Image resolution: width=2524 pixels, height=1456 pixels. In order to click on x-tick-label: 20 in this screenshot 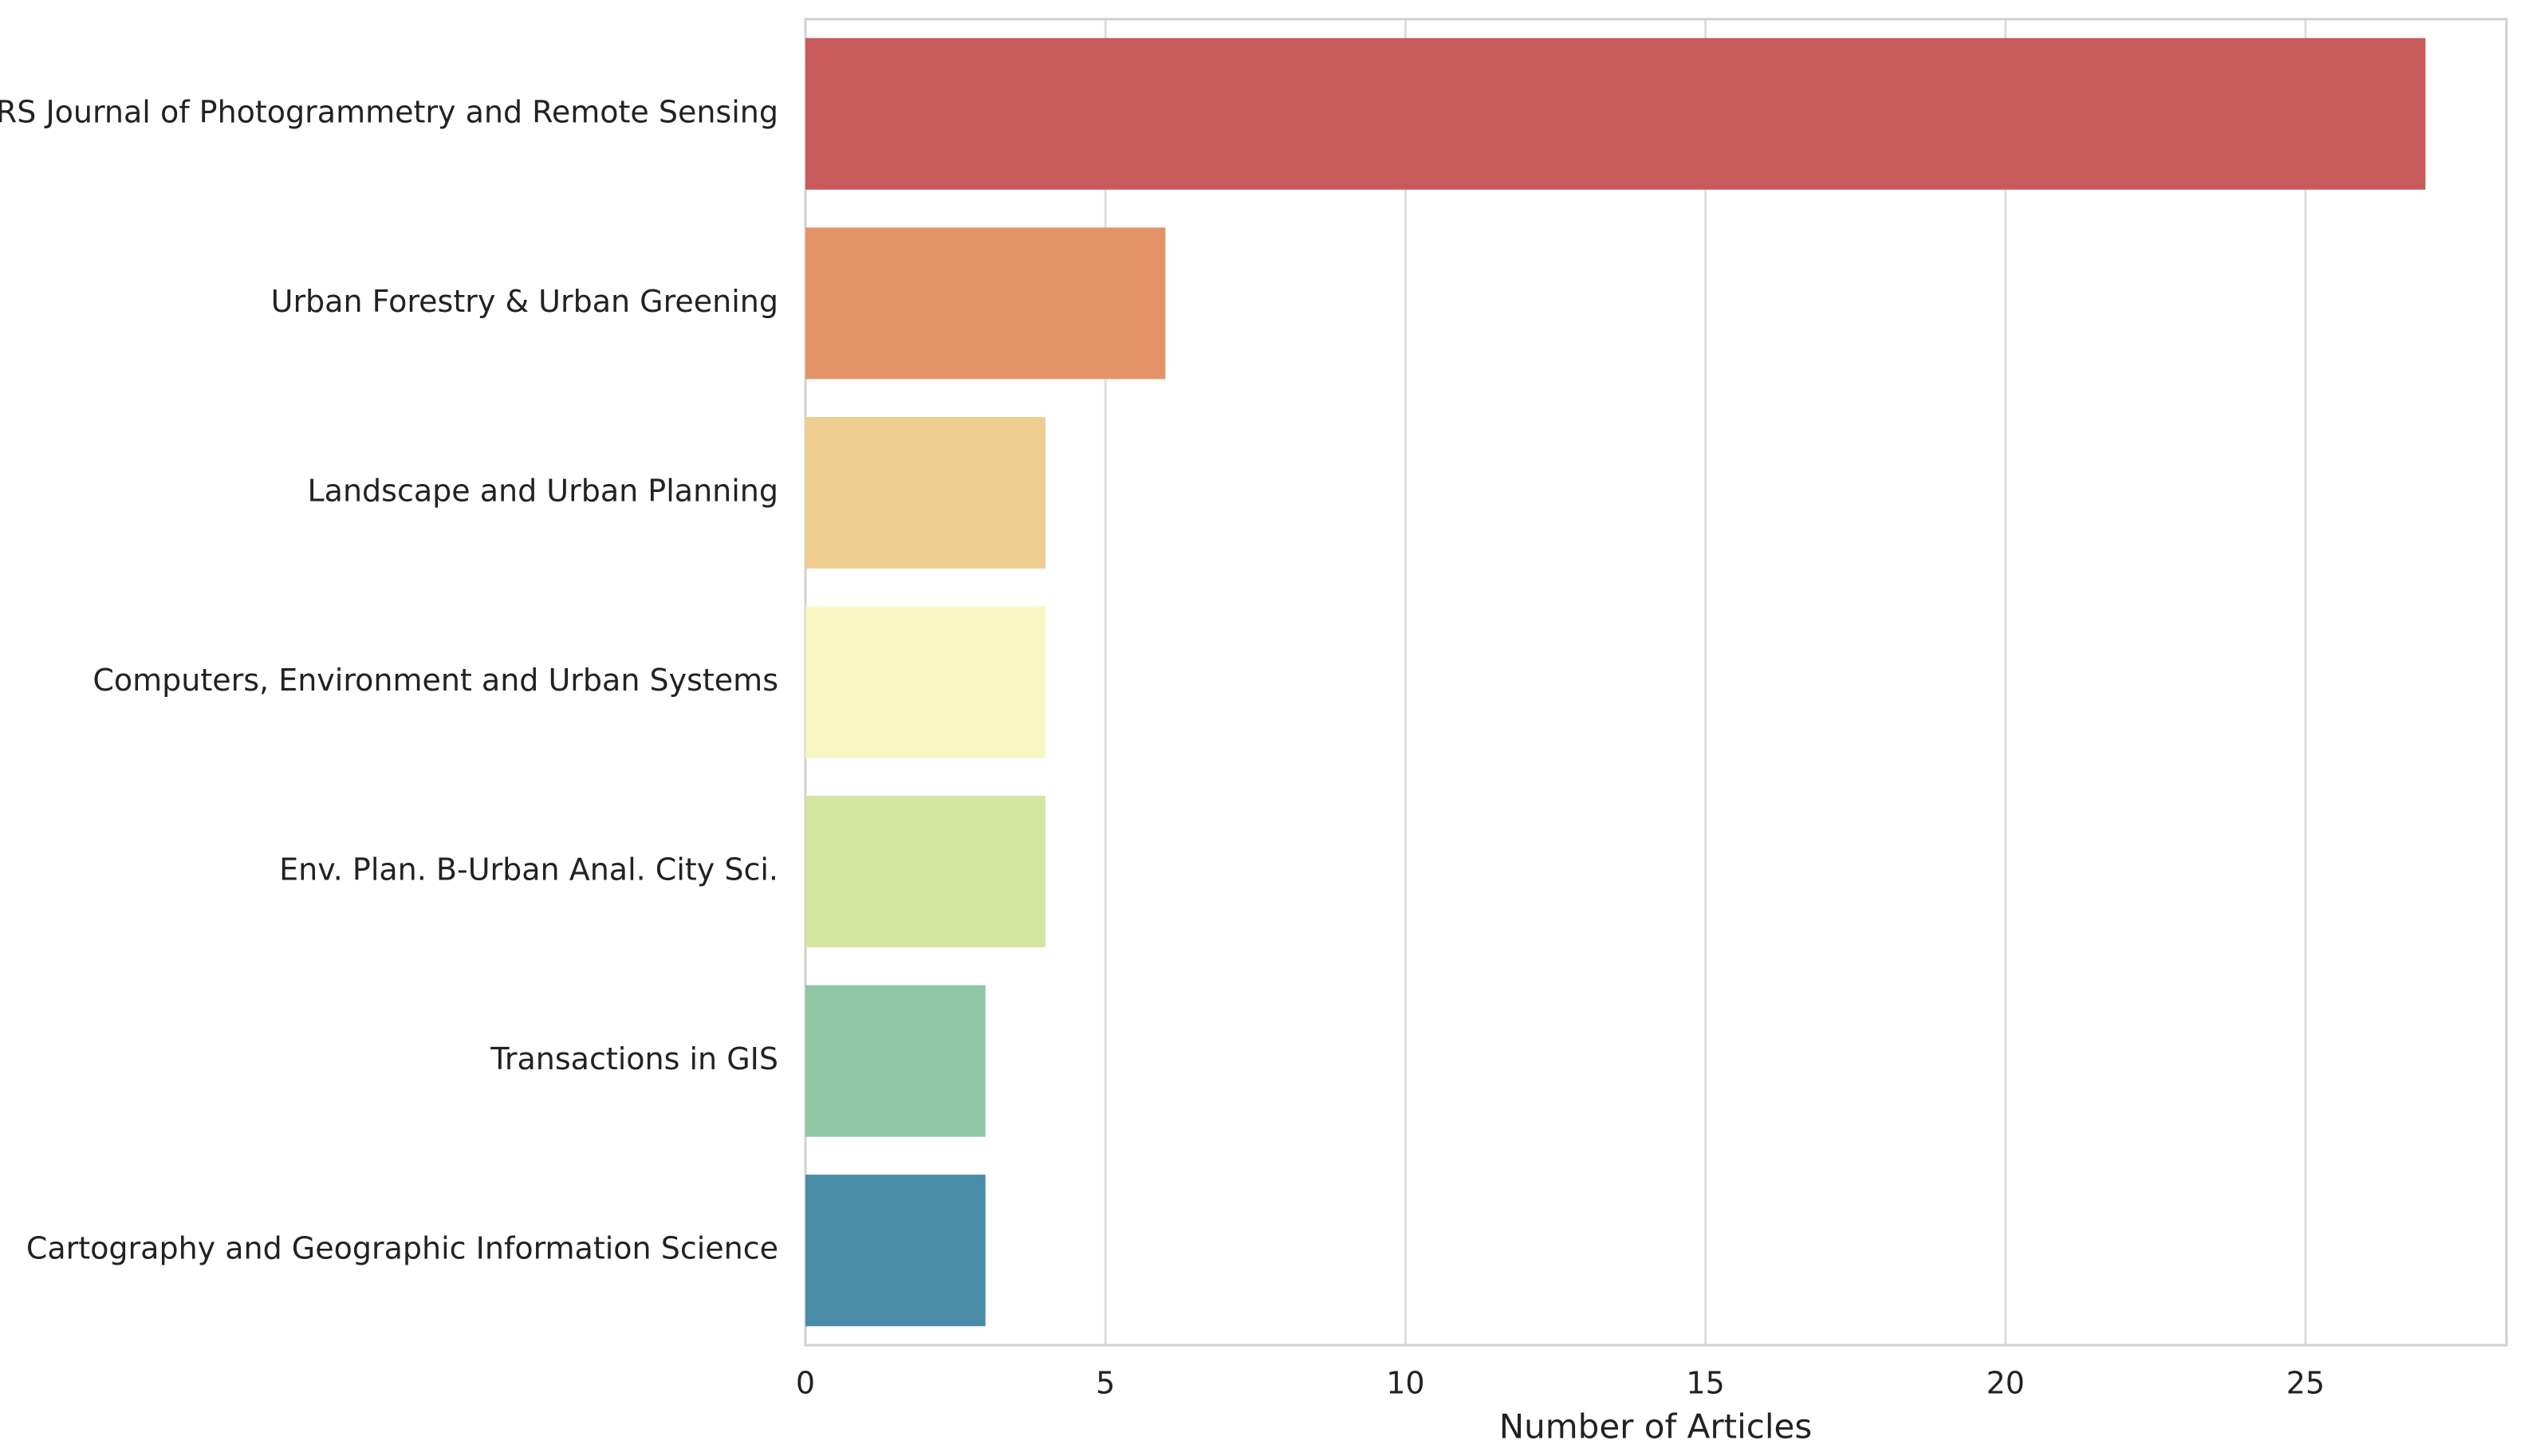, I will do `click(2006, 1383)`.